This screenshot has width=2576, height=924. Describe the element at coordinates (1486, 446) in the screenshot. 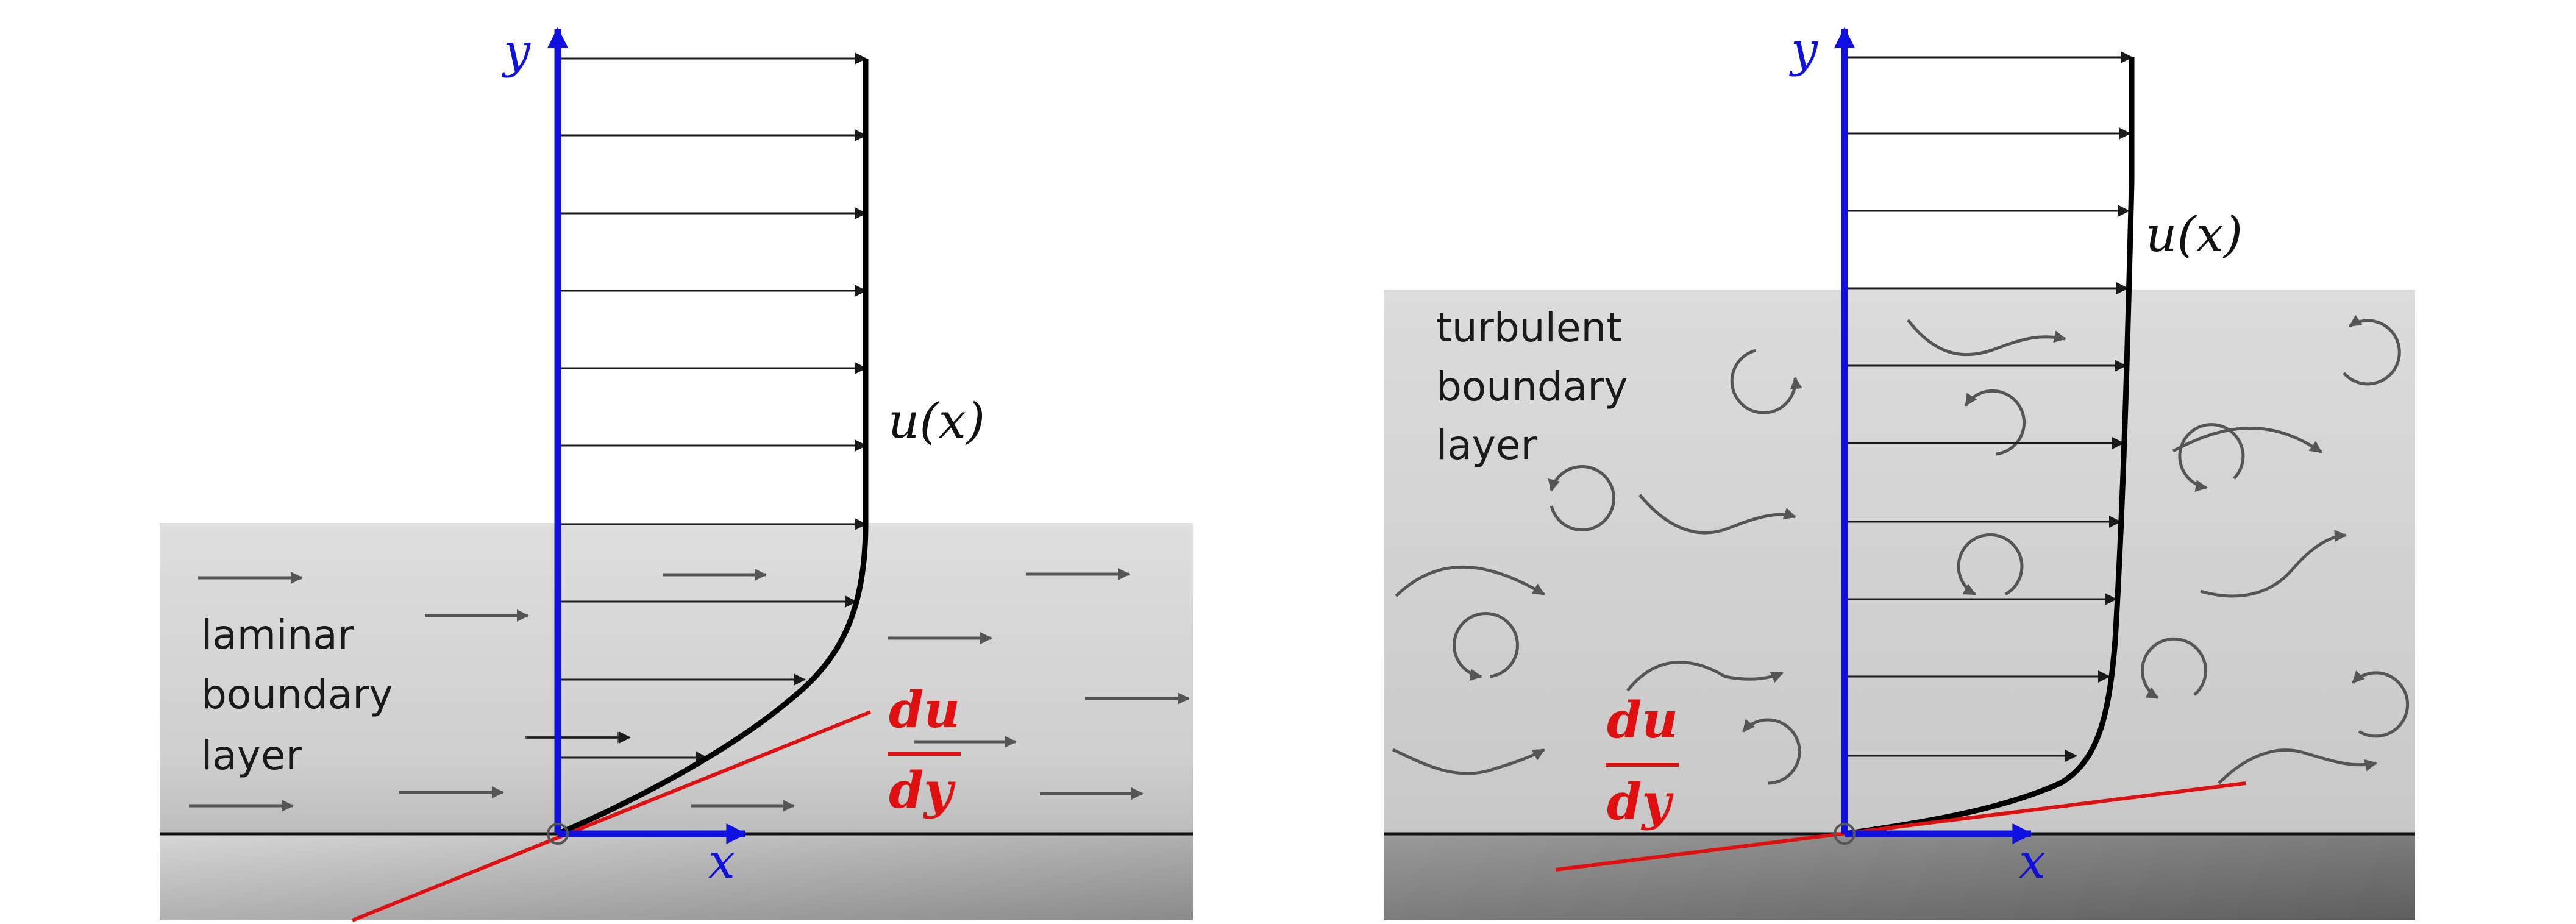

I see `turbulent-label-line-3: layer` at that location.